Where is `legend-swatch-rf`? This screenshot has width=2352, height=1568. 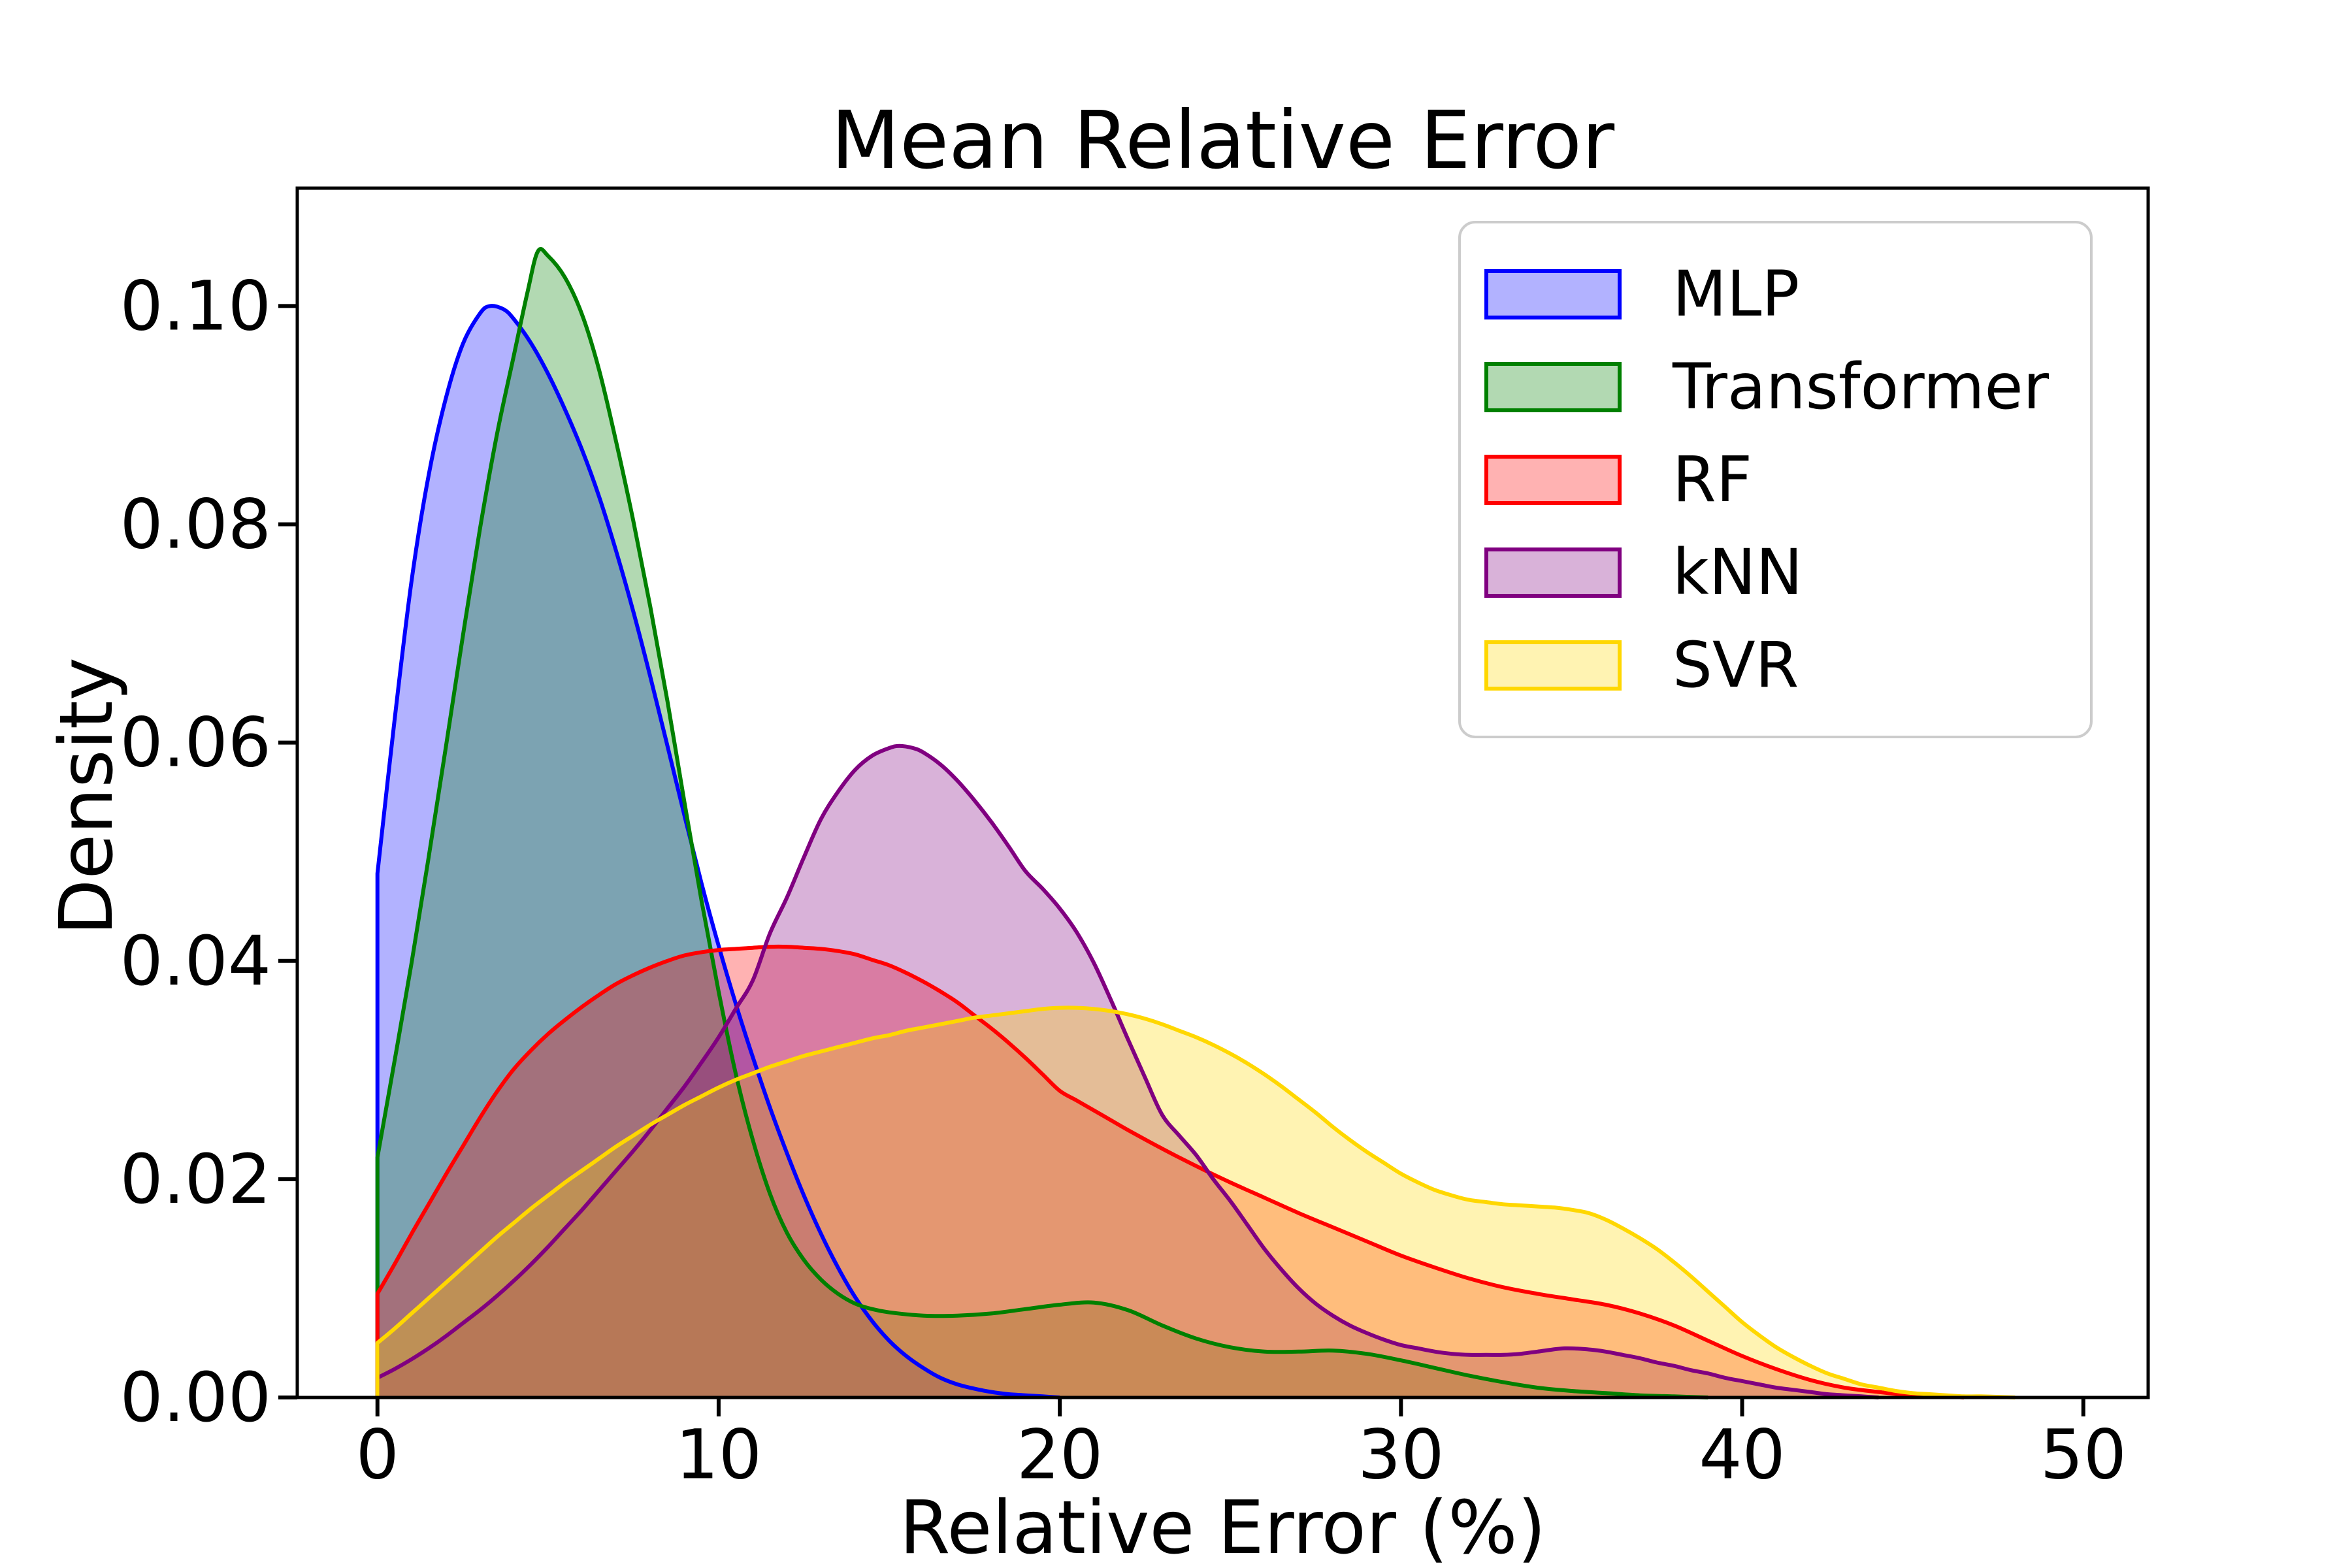 legend-swatch-rf is located at coordinates (1553, 479).